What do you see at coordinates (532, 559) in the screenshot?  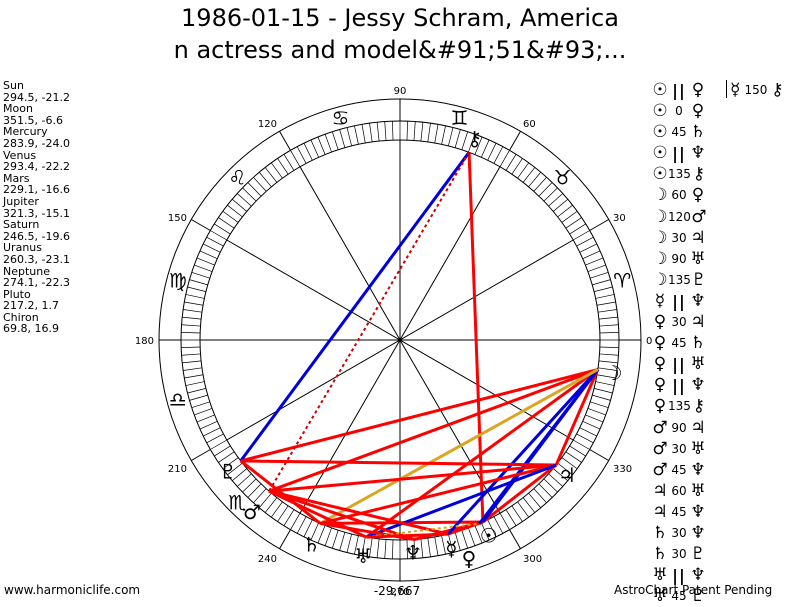 I see `degree-label: 300` at bounding box center [532, 559].